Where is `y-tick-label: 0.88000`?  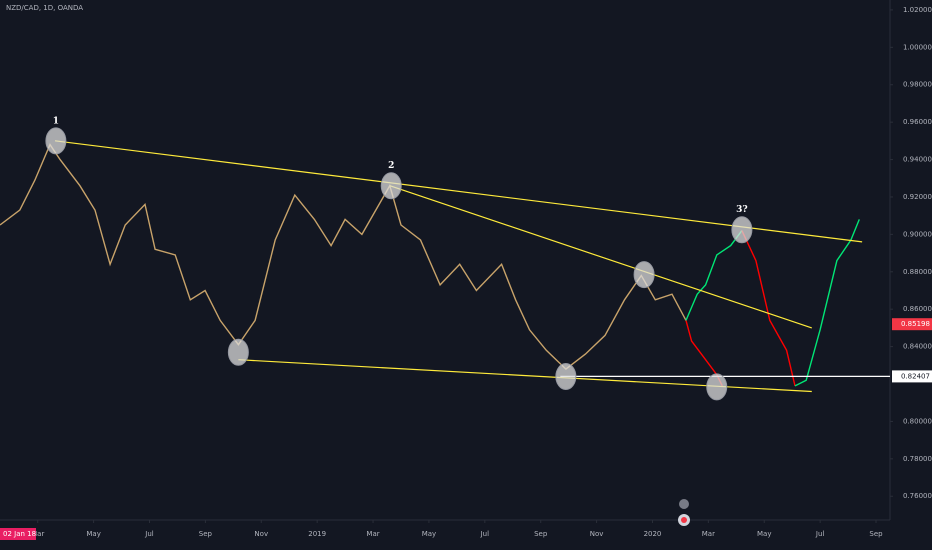 y-tick-label: 0.88000 is located at coordinates (917, 272).